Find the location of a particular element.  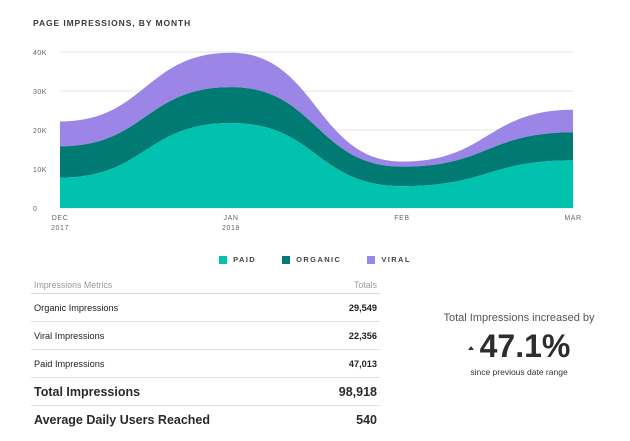

row-value: 22,356 is located at coordinates (362, 335).